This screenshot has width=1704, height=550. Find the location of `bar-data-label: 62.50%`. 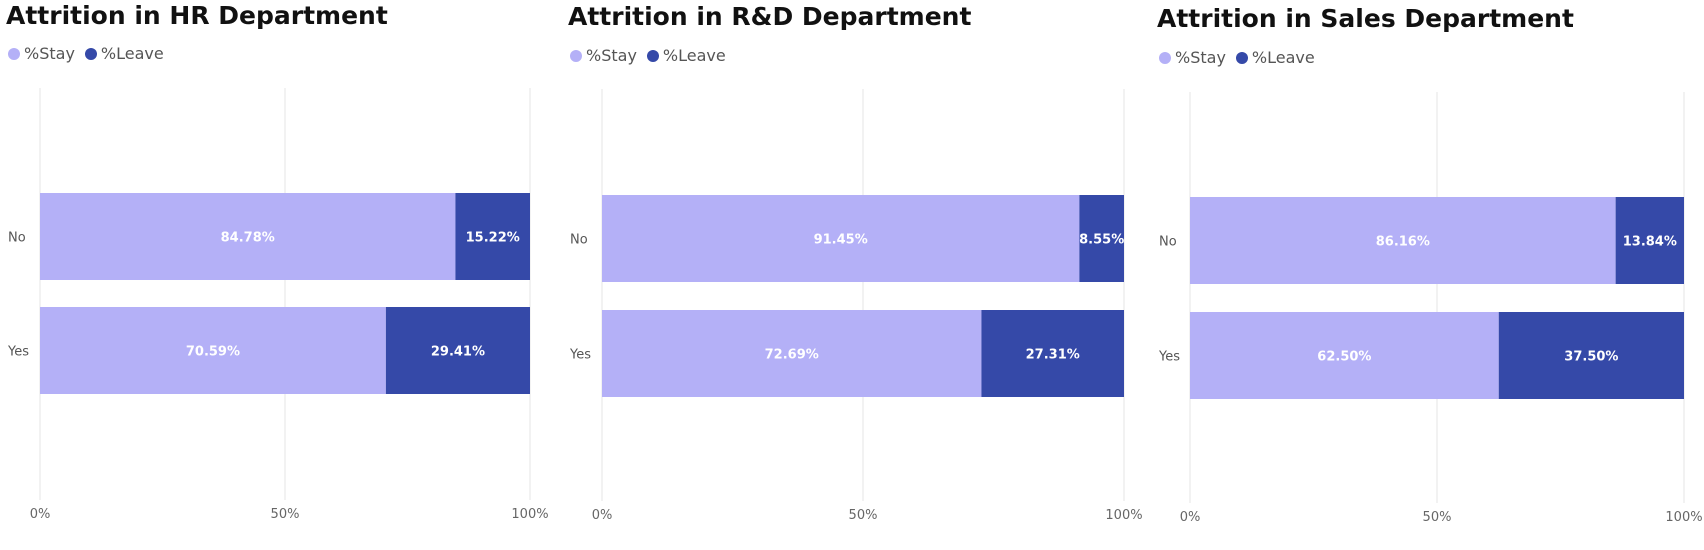

bar-data-label: 62.50% is located at coordinates (1344, 357).